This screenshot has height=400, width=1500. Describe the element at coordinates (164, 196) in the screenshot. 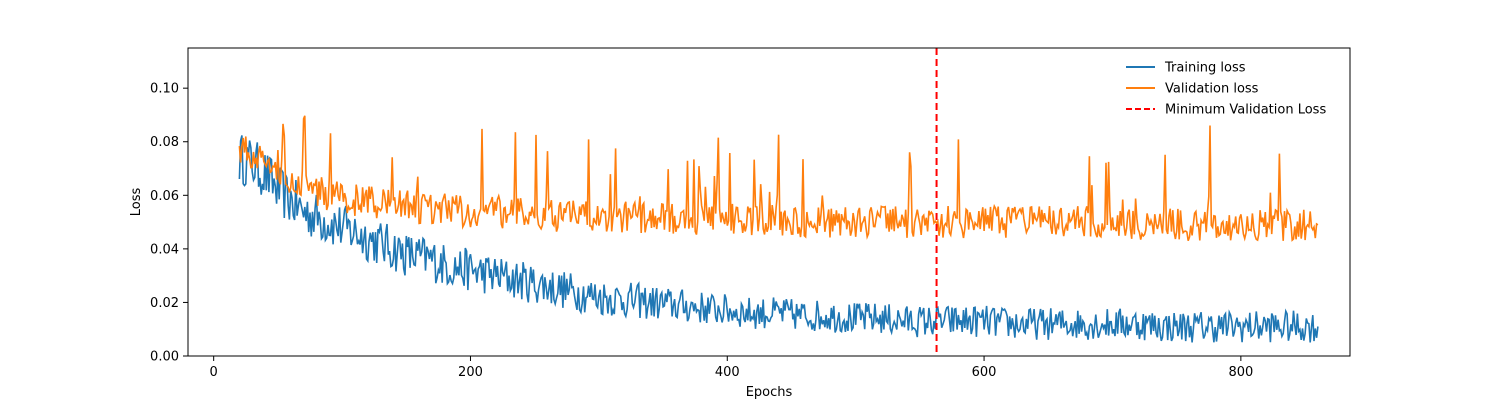

I see `y-tick-label: 0.06` at that location.